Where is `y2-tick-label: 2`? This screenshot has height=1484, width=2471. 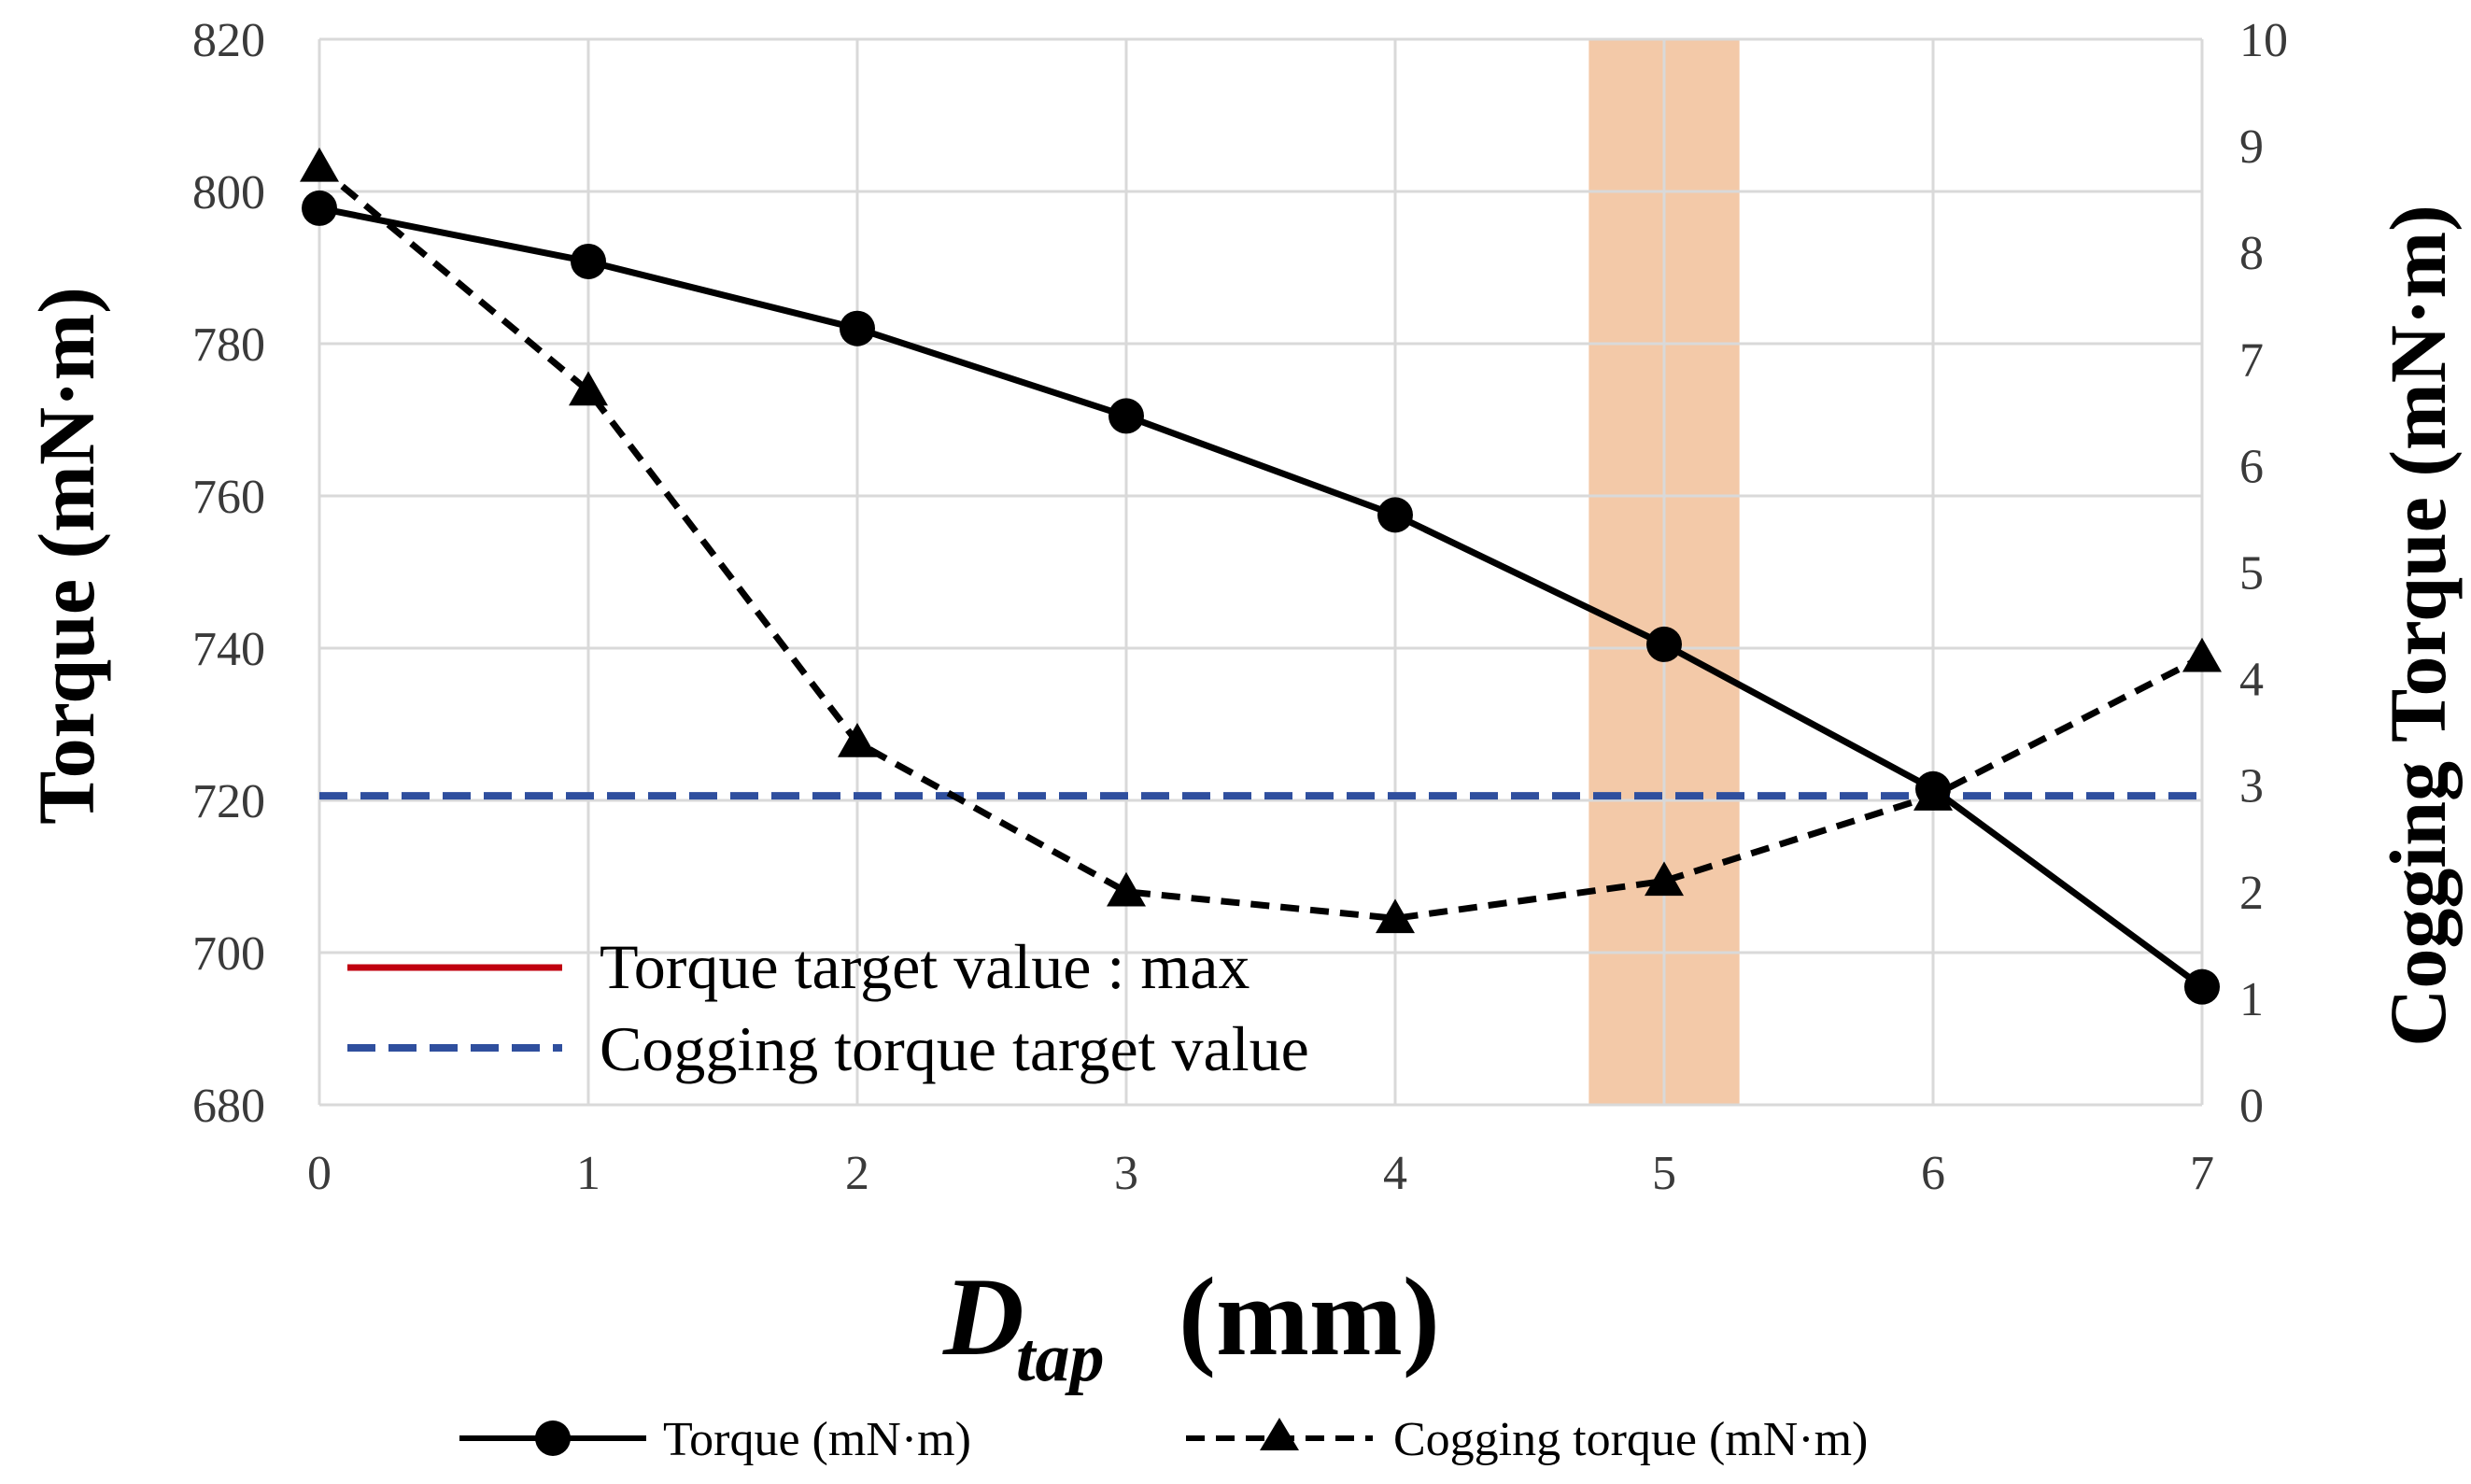 y2-tick-label: 2 is located at coordinates (2251, 893).